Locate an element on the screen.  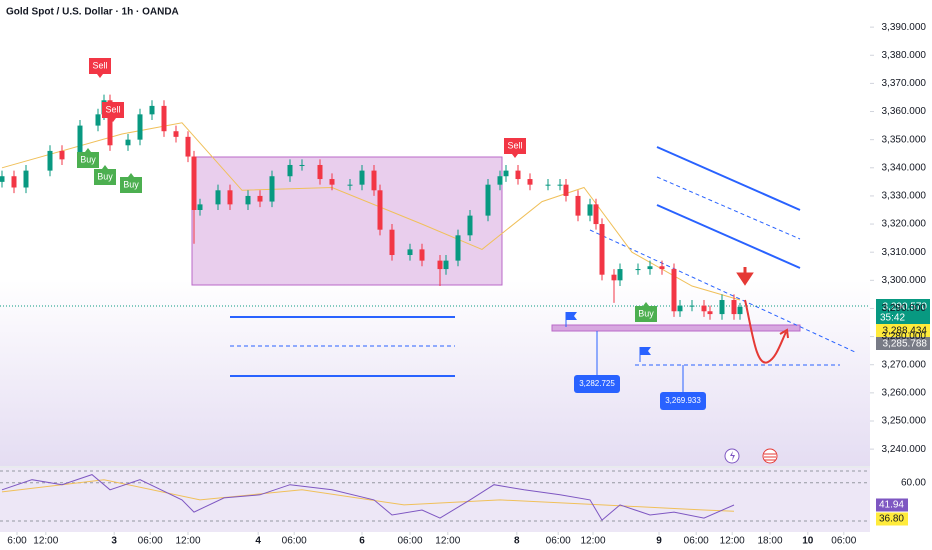
x-tick-label: 18:00 is located at coordinates (769, 541).